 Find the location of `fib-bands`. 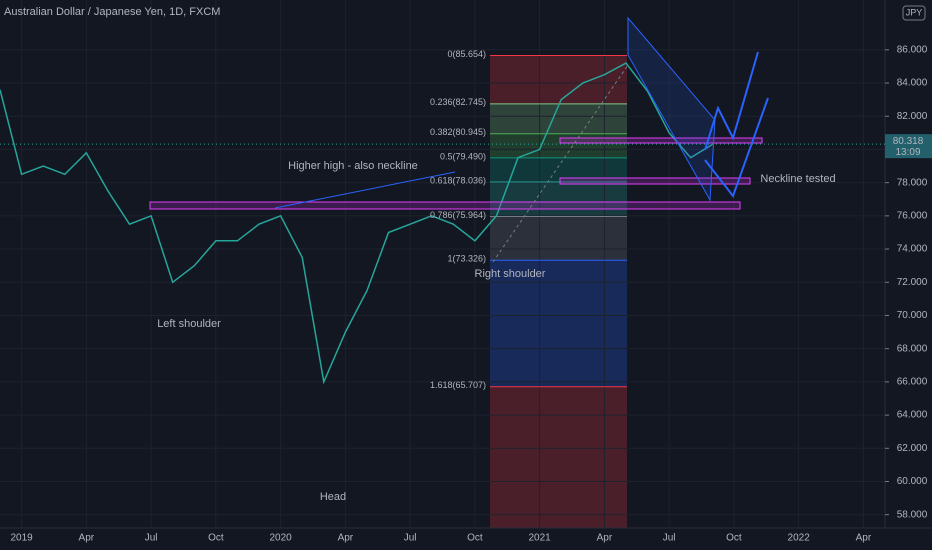

fib-bands is located at coordinates (558, 291).